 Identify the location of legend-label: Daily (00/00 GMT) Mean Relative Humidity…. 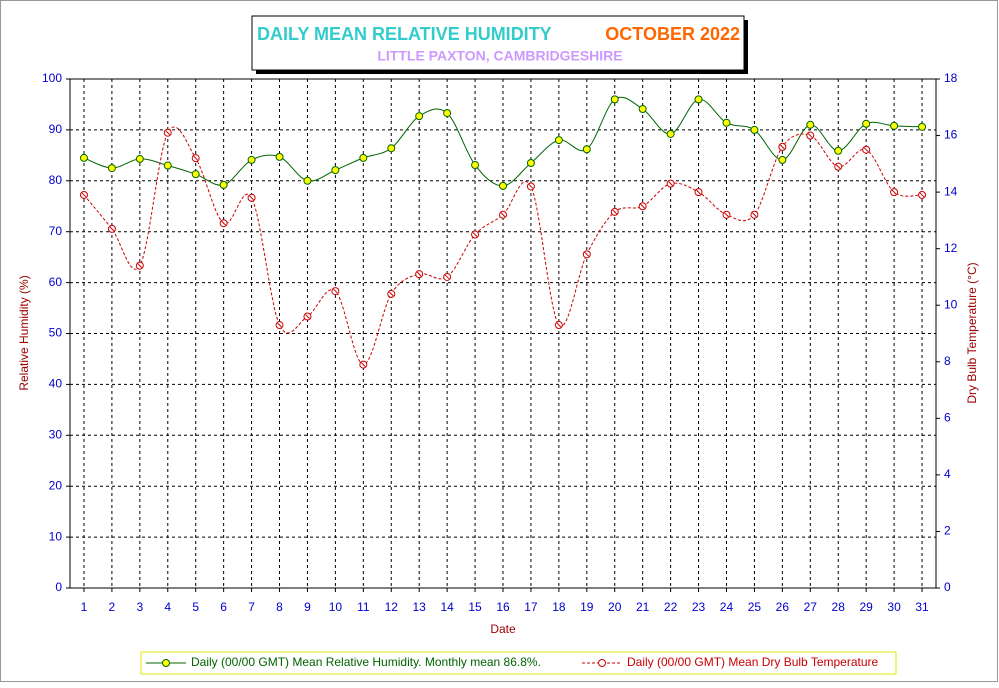
(366, 662).